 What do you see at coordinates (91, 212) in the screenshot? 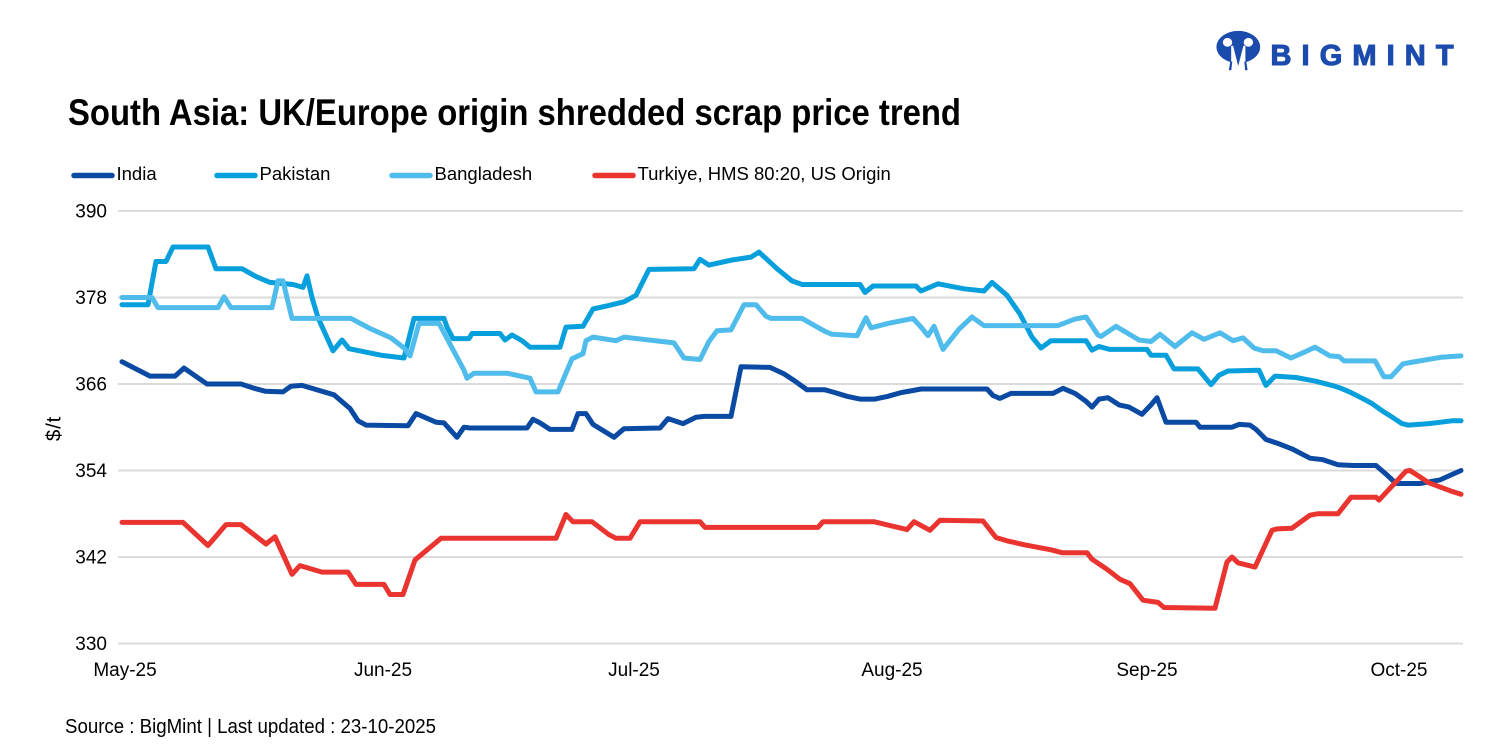
I see `svg-text: 390` at bounding box center [91, 212].